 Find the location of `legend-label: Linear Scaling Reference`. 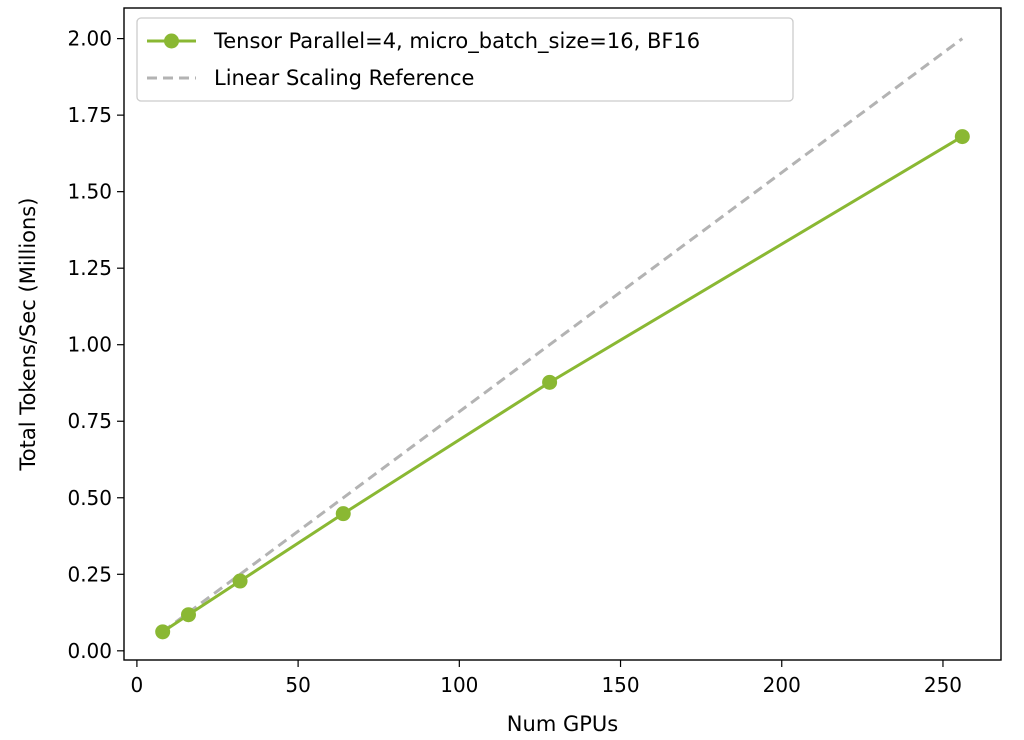

legend-label: Linear Scaling Reference is located at coordinates (344, 78).